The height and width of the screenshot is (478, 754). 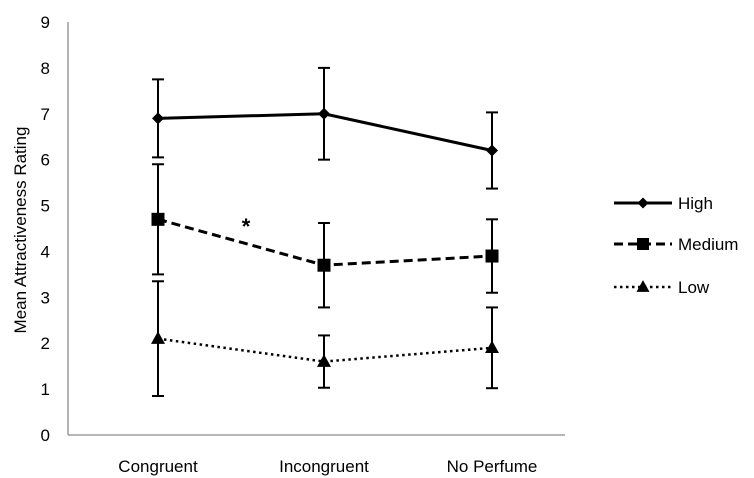 What do you see at coordinates (45, 160) in the screenshot?
I see `y-tick-label: 6` at bounding box center [45, 160].